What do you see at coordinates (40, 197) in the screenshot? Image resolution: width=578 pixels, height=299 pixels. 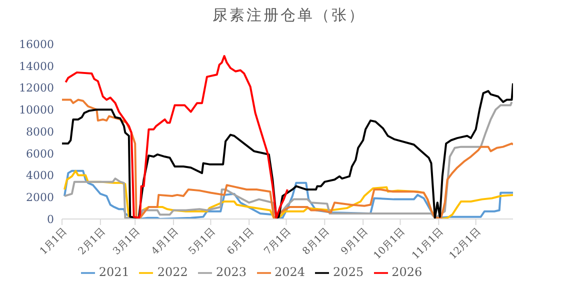 I see `y-tick-label: 2000` at bounding box center [40, 197].